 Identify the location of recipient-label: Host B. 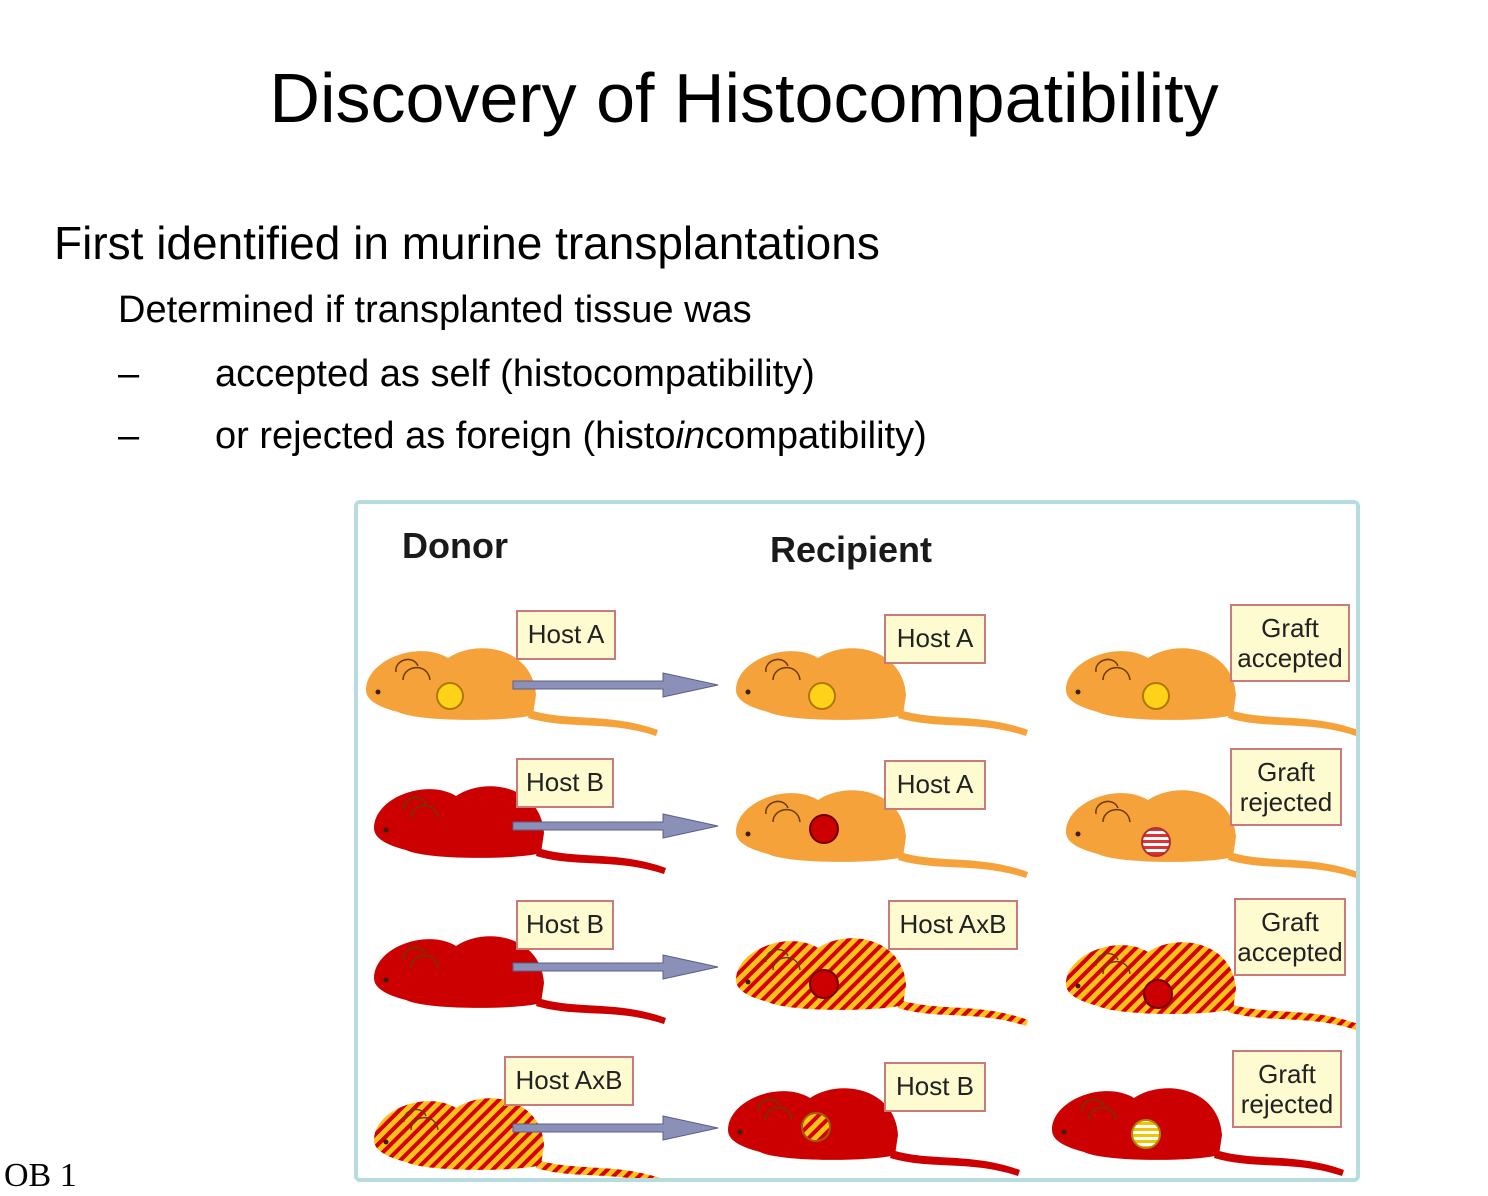
(935, 1087).